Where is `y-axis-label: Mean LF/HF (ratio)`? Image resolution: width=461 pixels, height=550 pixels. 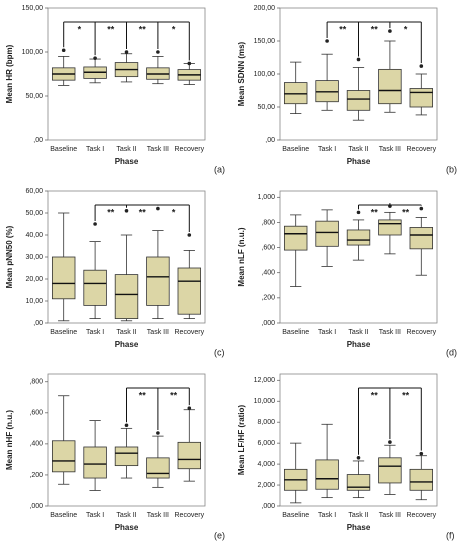
y-axis-label: Mean LF/HF (ratio) is located at coordinates (241, 440).